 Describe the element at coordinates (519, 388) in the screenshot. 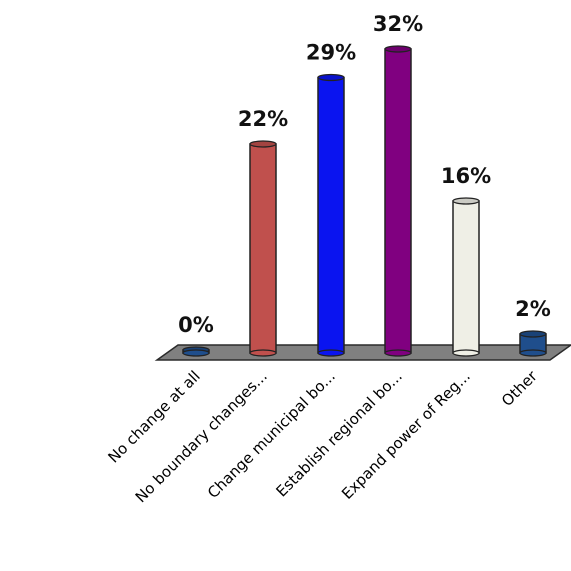

I see `category-label: Other` at that location.